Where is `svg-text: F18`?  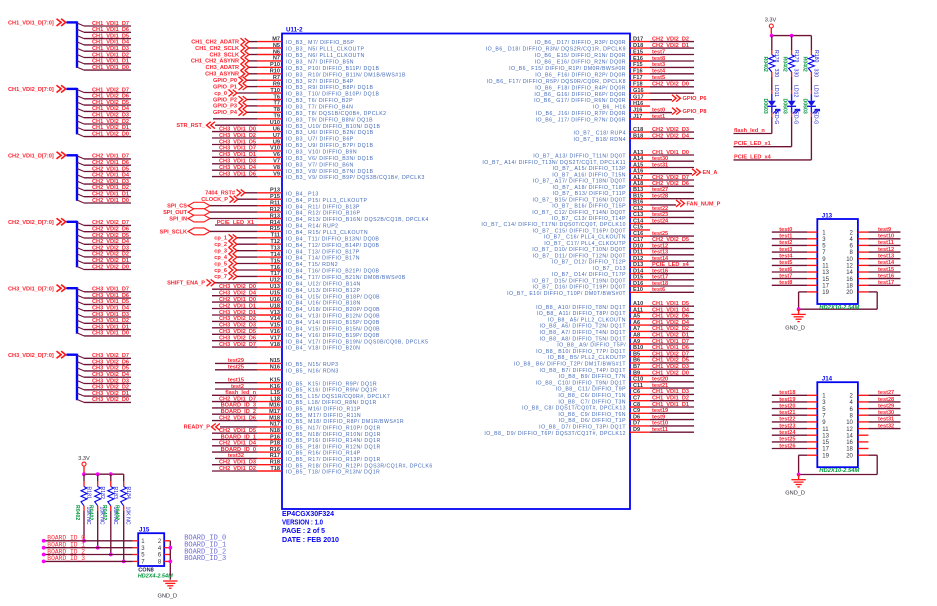
svg-text: F18 is located at coordinates (638, 85).